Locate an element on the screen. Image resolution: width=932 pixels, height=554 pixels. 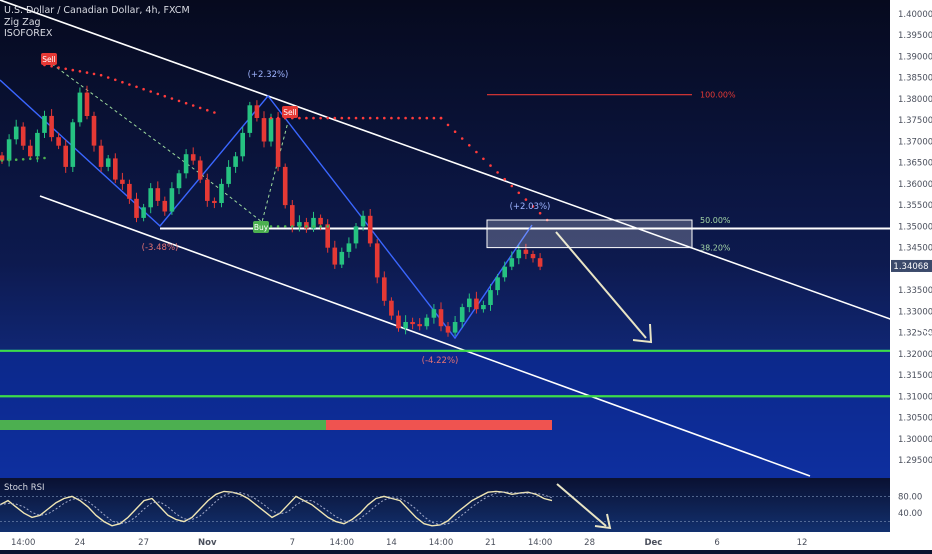
x-tick-label: 27 is located at coordinates (143, 543).